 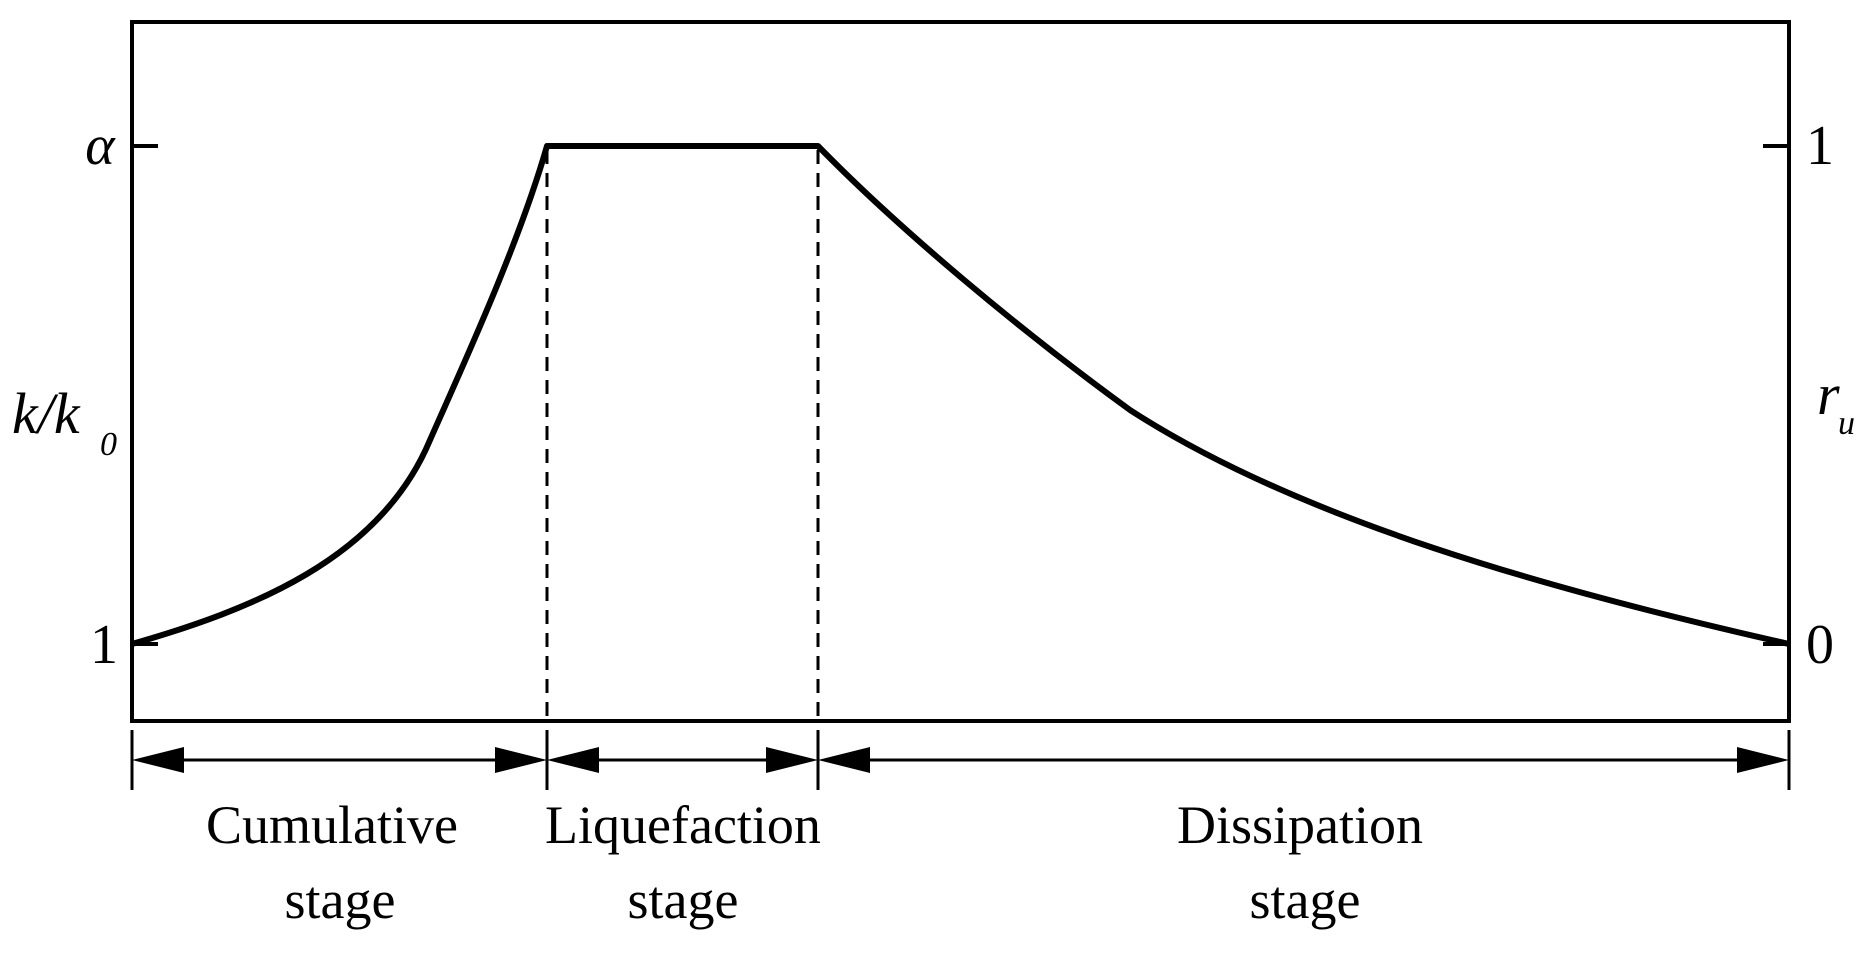 What do you see at coordinates (1846, 423) in the screenshot?
I see `right-axis-label-subscript: u` at bounding box center [1846, 423].